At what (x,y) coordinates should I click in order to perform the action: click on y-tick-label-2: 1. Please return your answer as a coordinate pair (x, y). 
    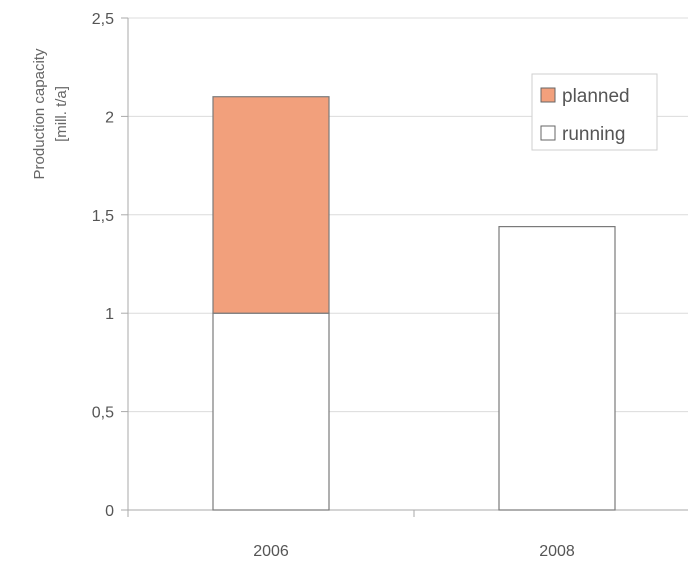
    Looking at the image, I should click on (109, 314).